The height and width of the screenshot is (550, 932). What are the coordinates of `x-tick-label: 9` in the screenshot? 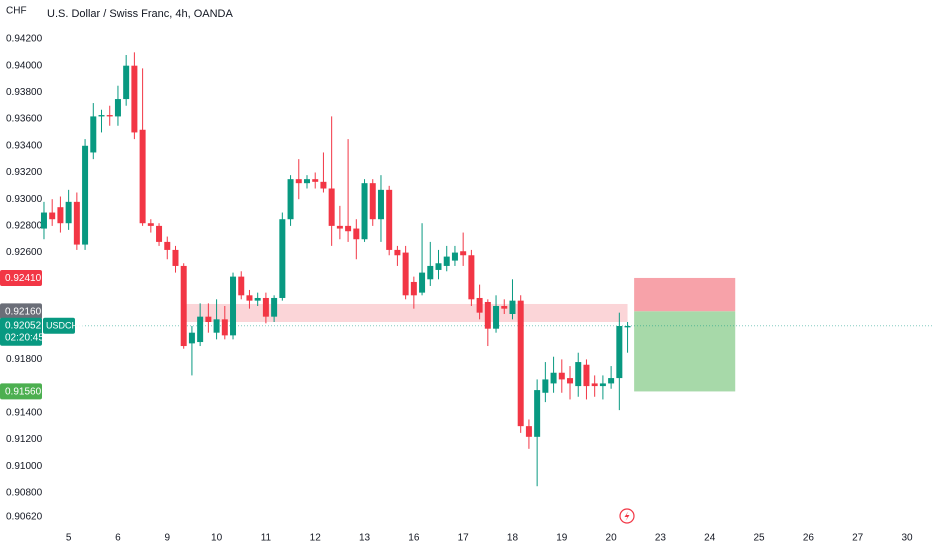 It's located at (167, 538).